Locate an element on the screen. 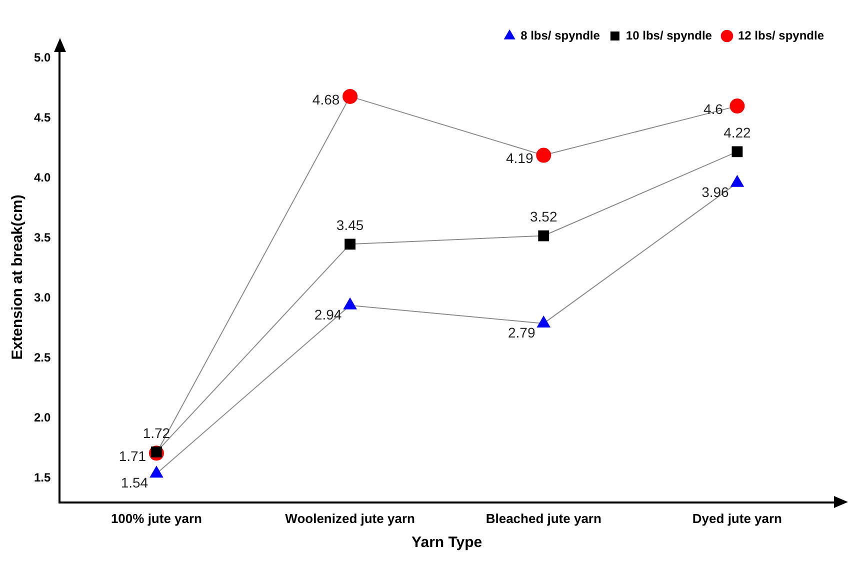 This screenshot has height=561, width=864. data-label: 4.22 is located at coordinates (738, 132).